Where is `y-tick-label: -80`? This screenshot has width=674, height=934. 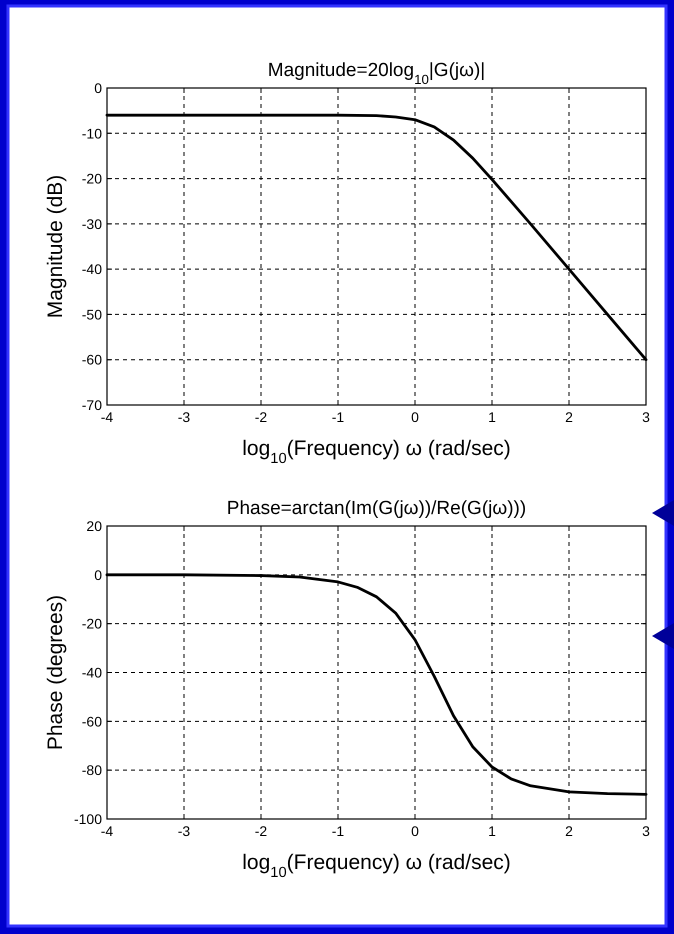
y-tick-label: -80 is located at coordinates (92, 770).